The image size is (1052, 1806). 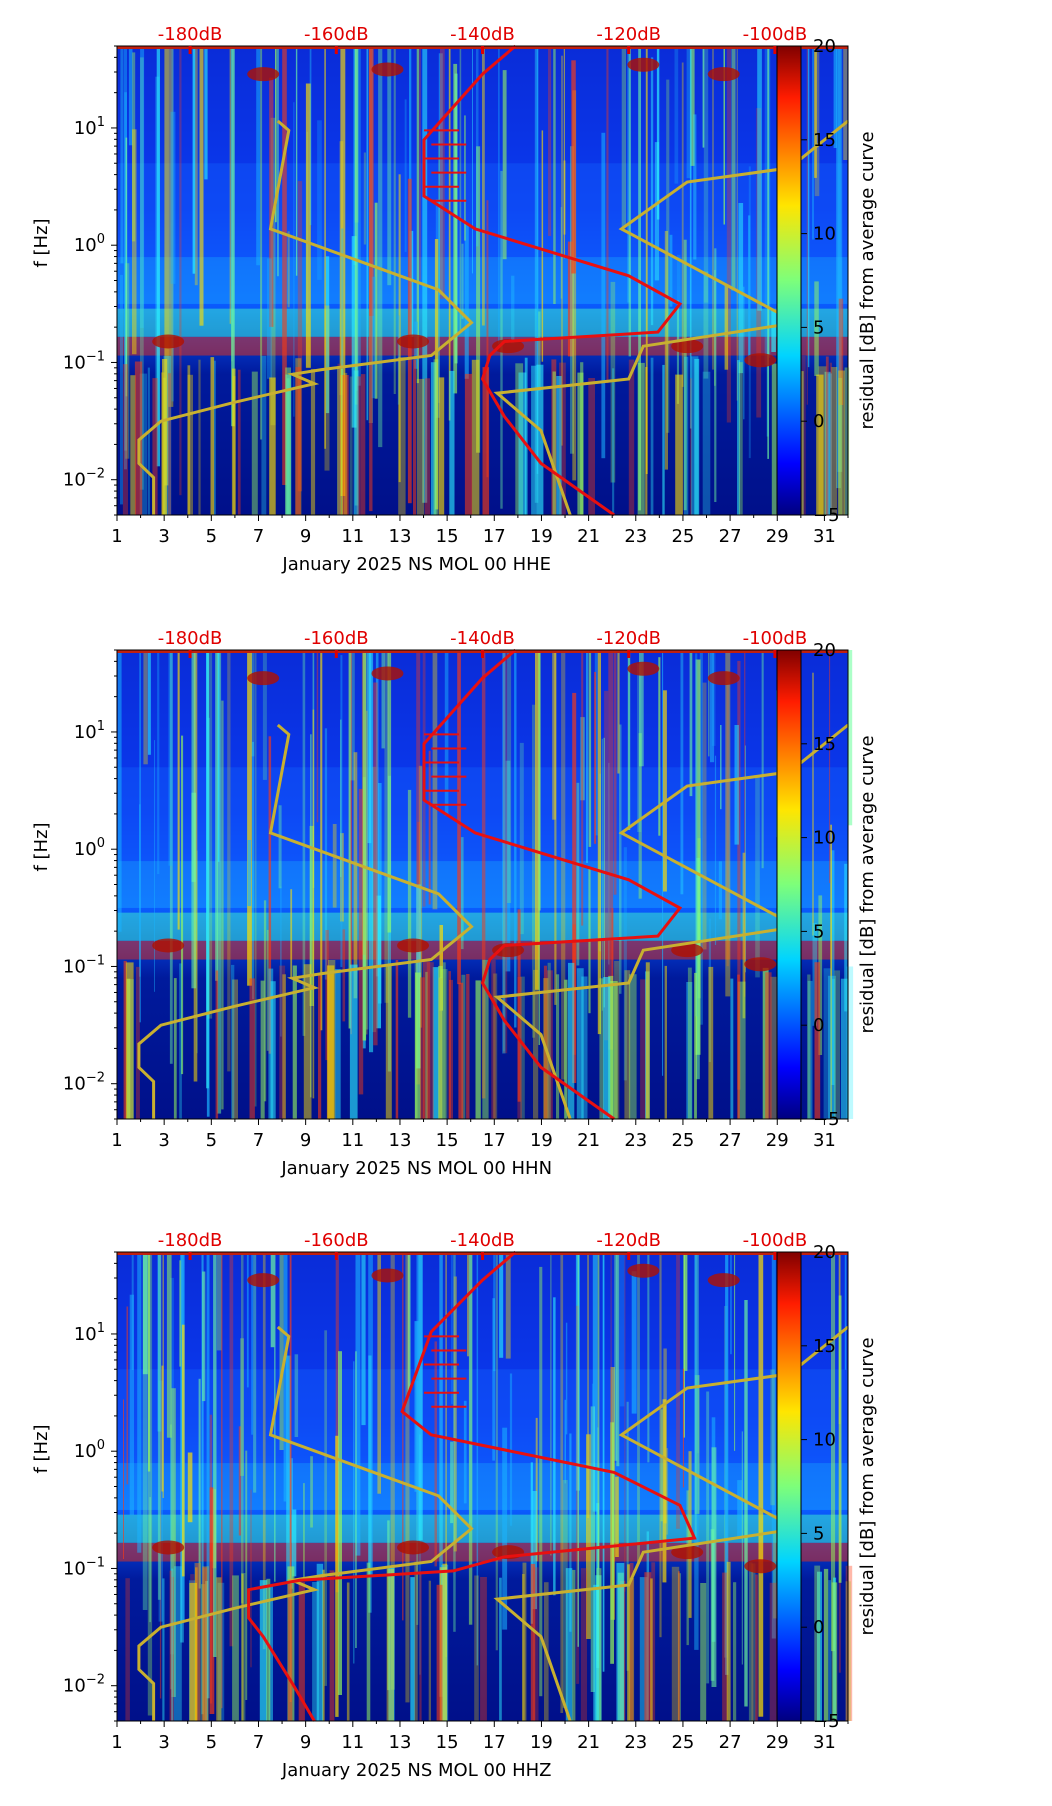 I want to click on average-psd-curve, so click(x=552, y=280).